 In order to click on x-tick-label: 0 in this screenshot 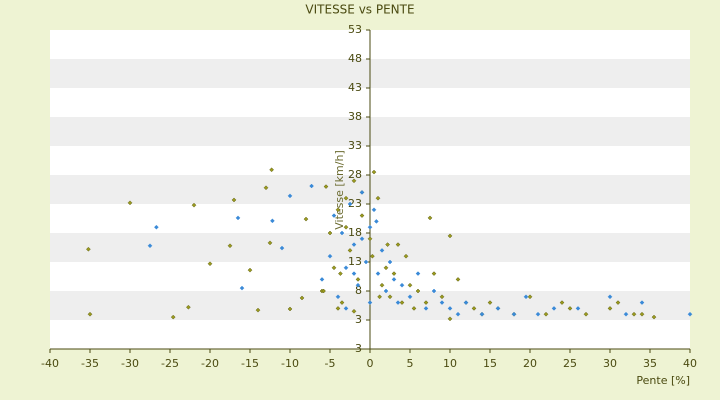, I will do `click(370, 363)`.